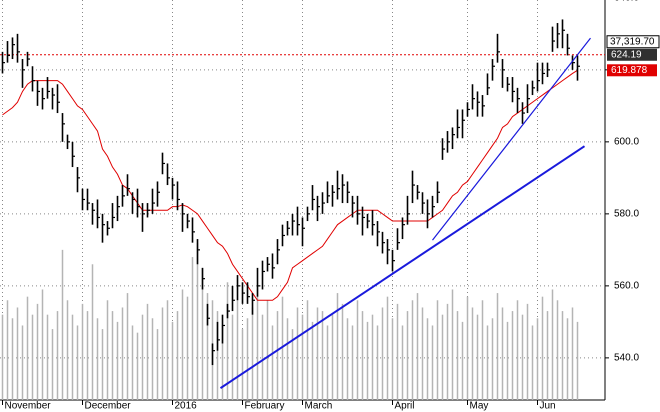 Image resolution: width=660 pixels, height=412 pixels. What do you see at coordinates (548, 406) in the screenshot?
I see `x-tick-label: Jun` at bounding box center [548, 406].